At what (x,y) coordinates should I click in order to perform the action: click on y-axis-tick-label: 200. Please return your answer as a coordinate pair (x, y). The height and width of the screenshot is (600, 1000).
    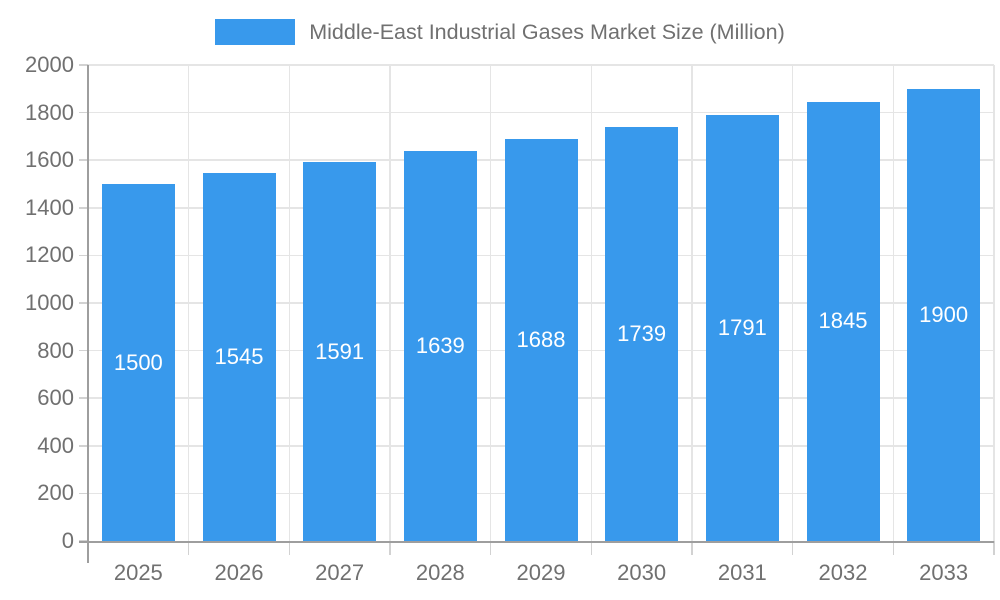
    Looking at the image, I should click on (55, 493).